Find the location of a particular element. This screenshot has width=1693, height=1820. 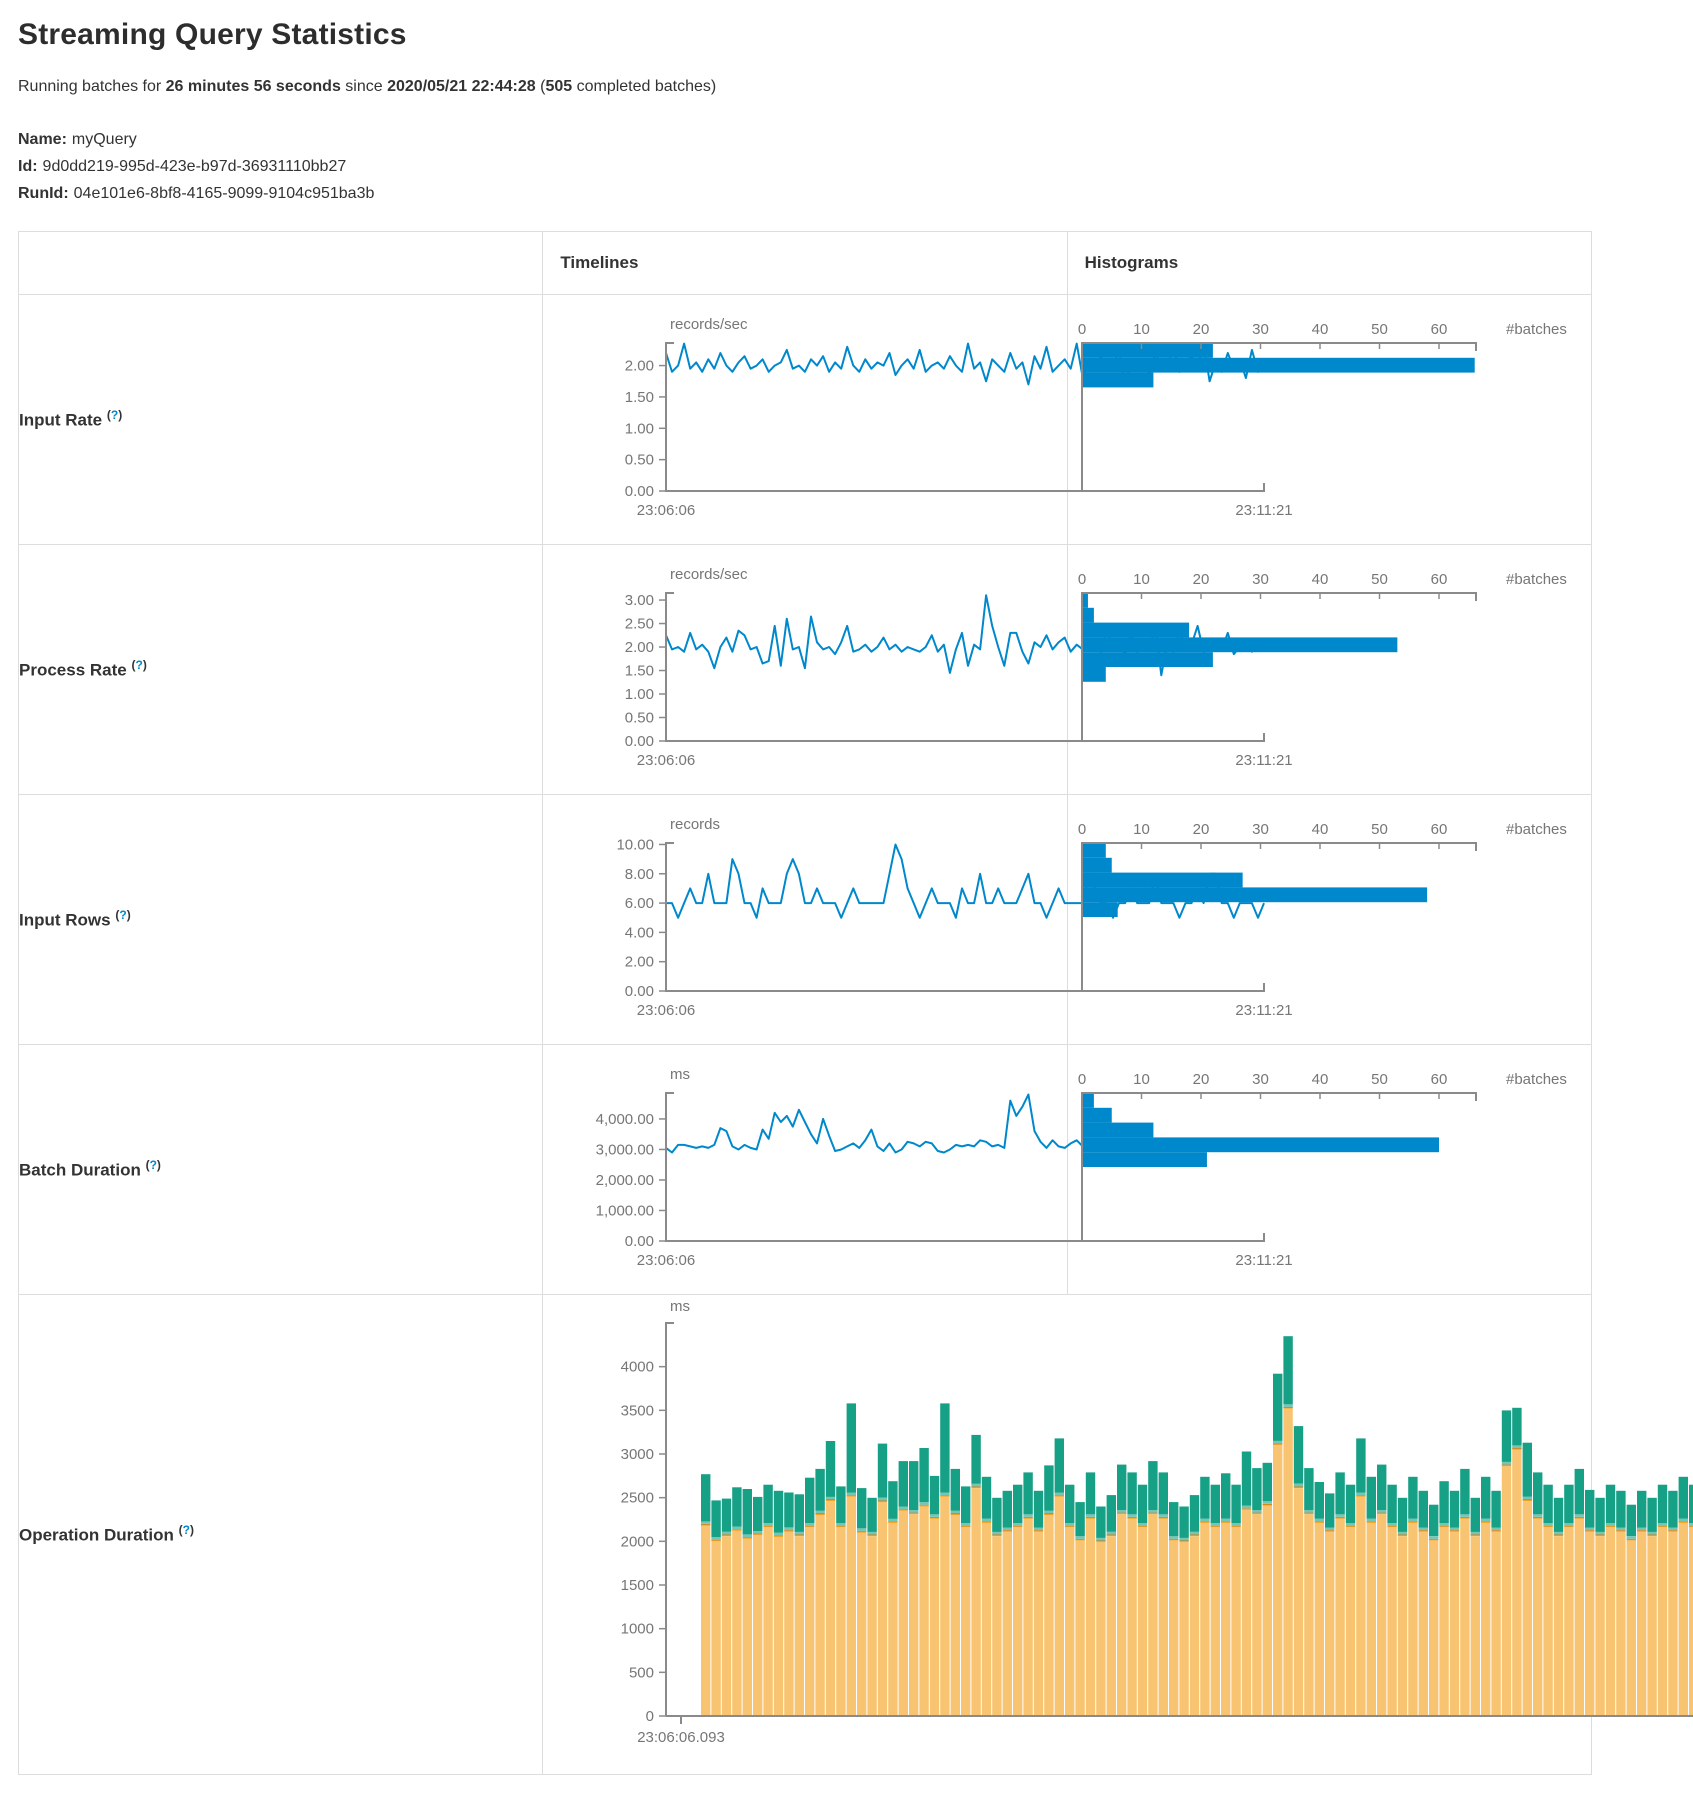

svg-text: #batches is located at coordinates (1536, 829).